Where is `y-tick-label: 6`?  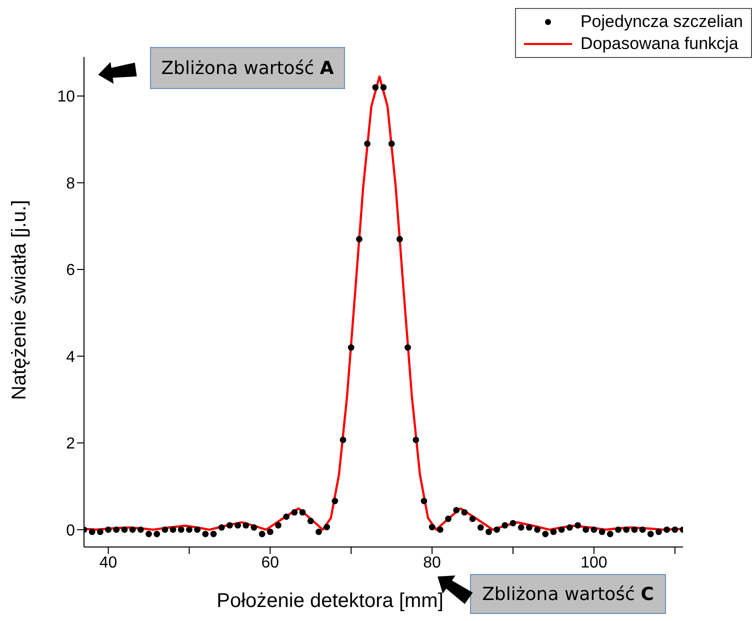 y-tick-label: 6 is located at coordinates (71, 271).